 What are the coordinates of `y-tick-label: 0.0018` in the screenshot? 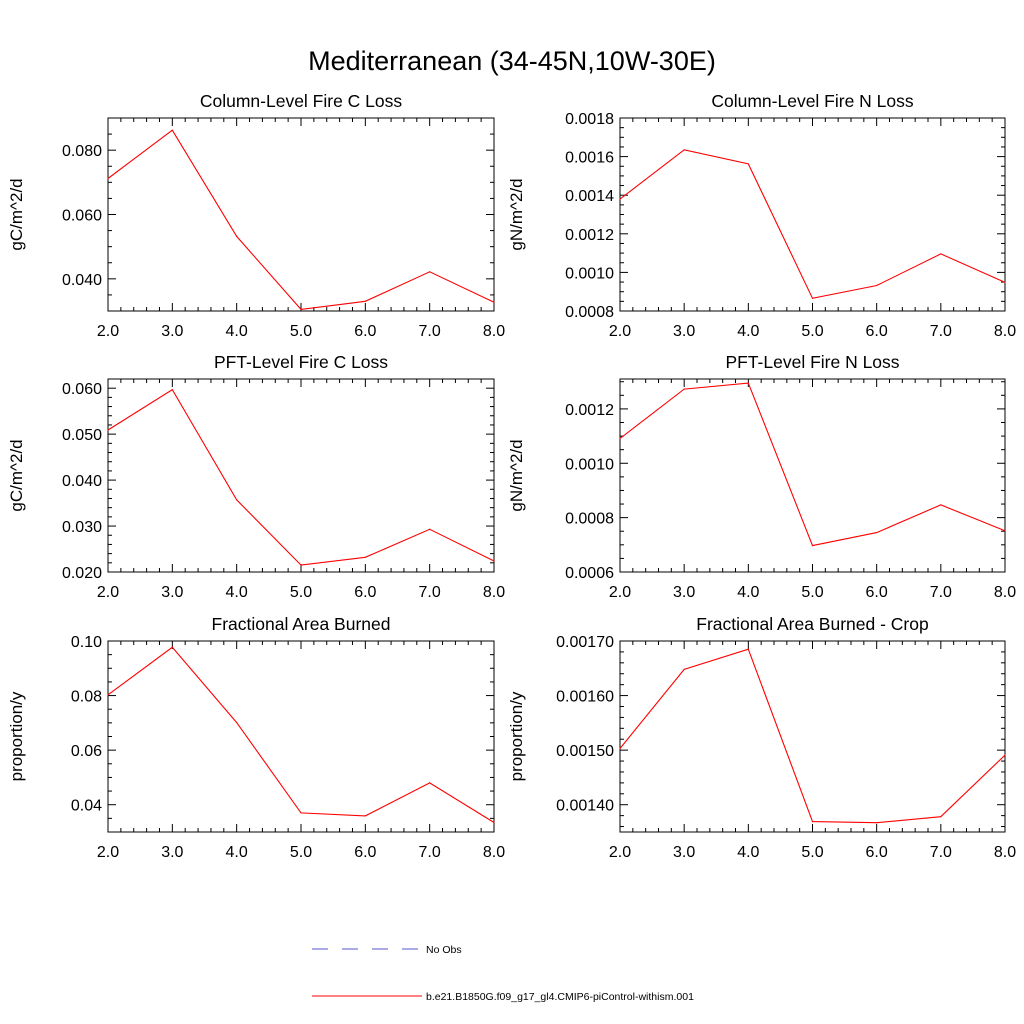 It's located at (589, 119).